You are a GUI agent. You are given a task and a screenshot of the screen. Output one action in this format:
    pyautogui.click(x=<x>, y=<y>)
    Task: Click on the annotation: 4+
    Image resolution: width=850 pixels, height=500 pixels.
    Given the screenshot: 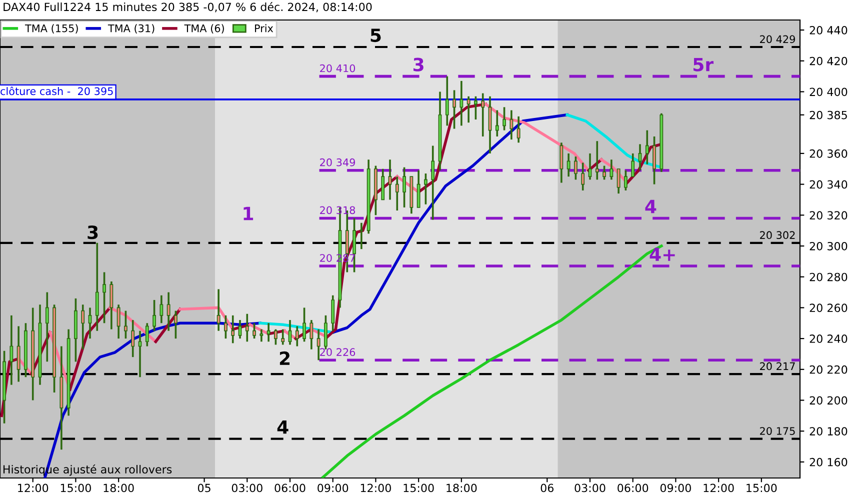 What is the action you would take?
    pyautogui.click(x=662, y=254)
    